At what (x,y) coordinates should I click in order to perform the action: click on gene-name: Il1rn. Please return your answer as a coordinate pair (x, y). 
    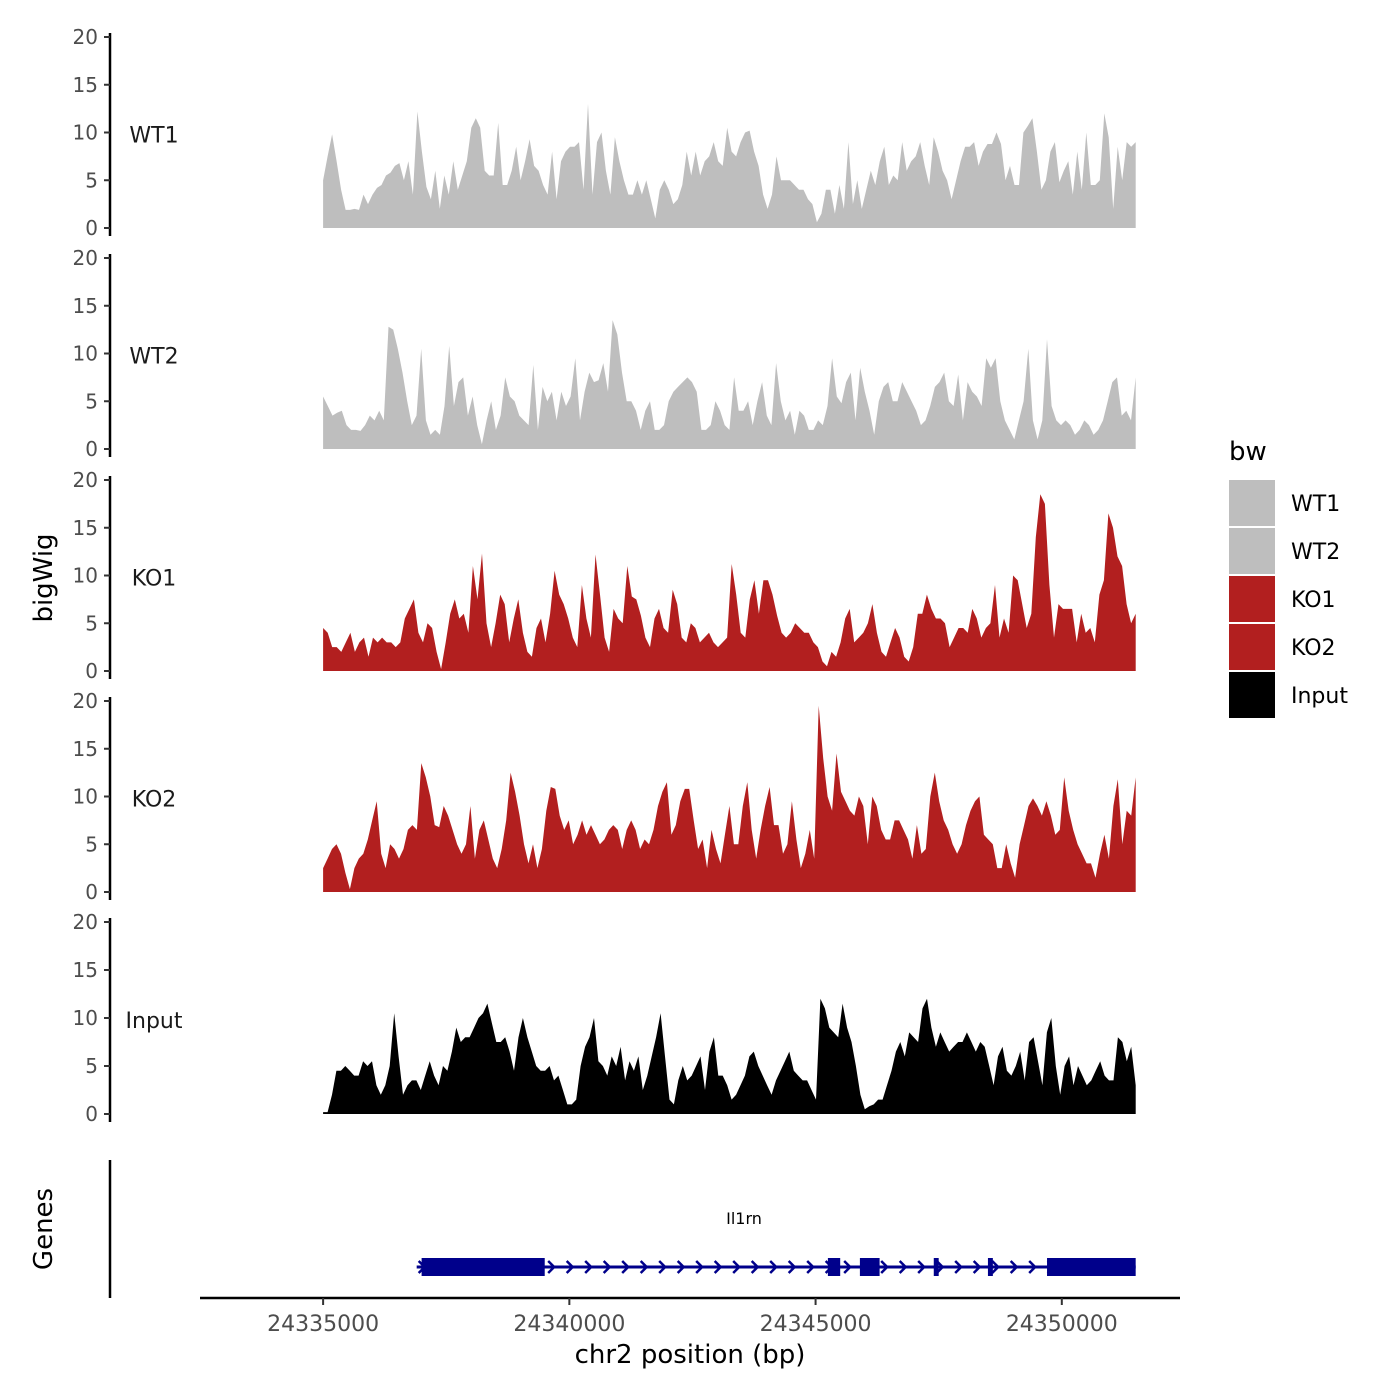
    Looking at the image, I should click on (744, 1218).